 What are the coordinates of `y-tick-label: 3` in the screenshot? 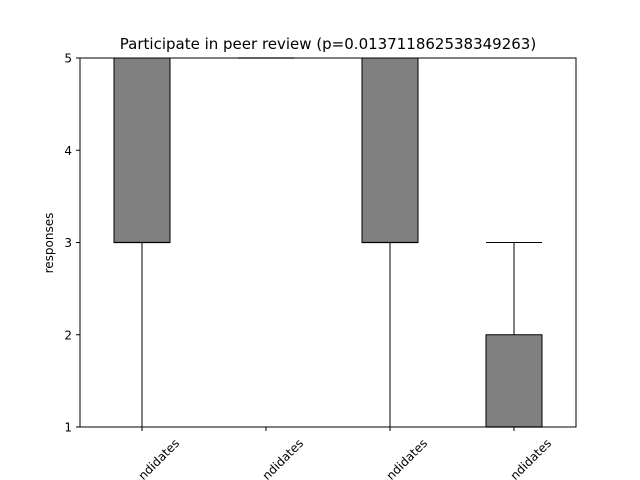 It's located at (68, 243).